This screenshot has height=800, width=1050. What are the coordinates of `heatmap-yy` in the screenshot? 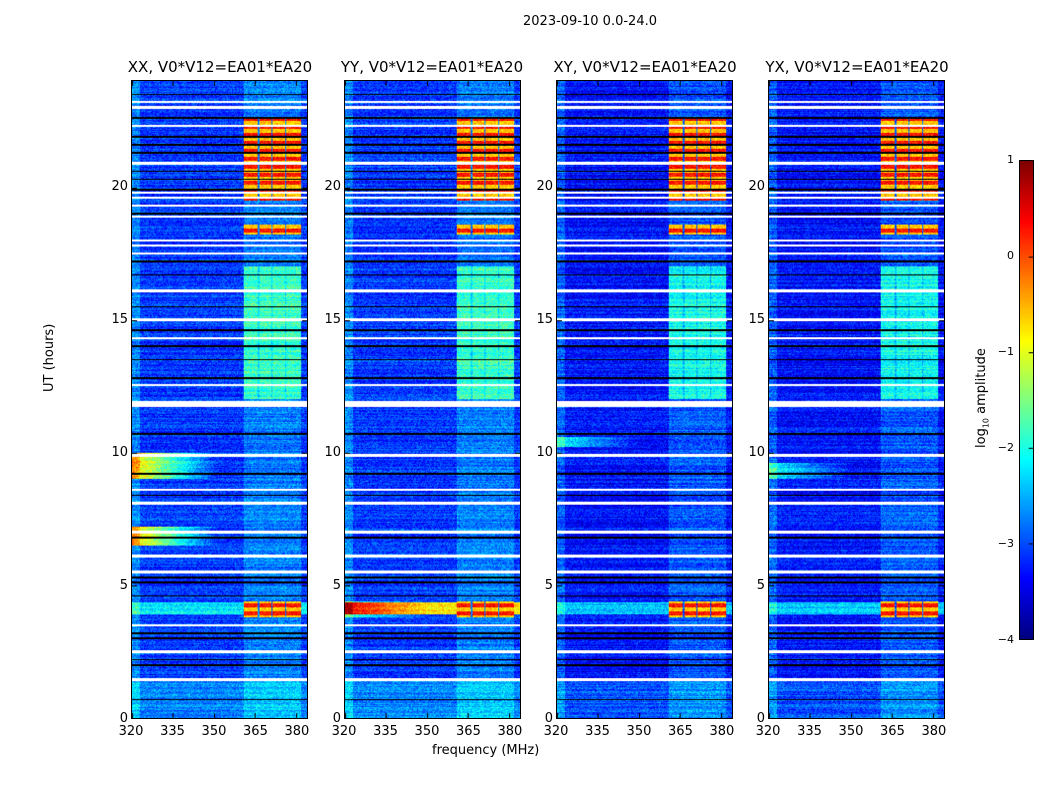 It's located at (432, 399).